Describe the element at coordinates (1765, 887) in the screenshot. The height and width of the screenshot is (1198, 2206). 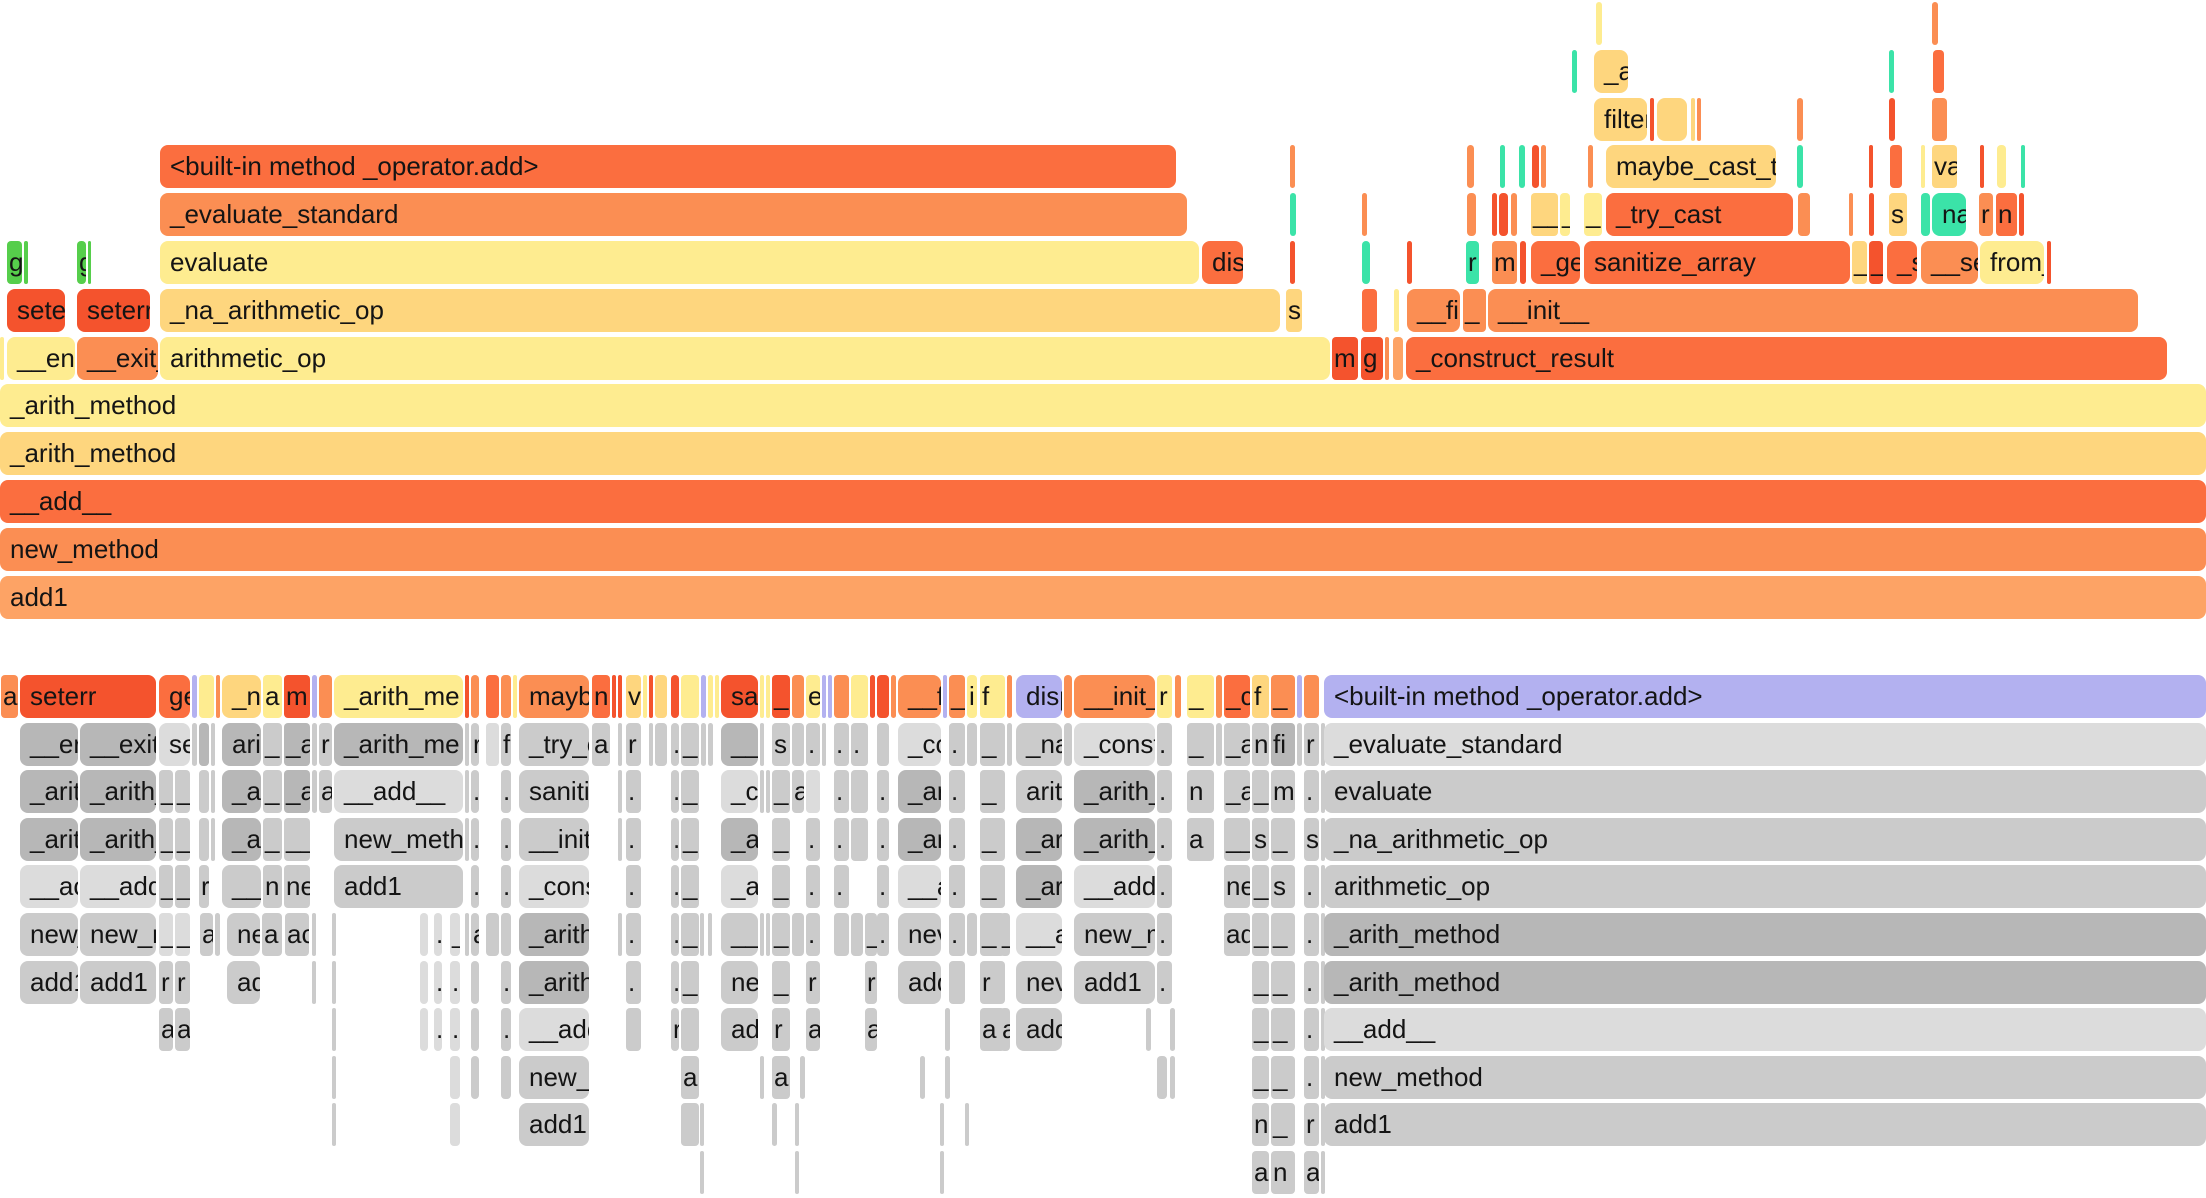
I see `frame-bar-arithmetic_op: arithmetic_op` at that location.